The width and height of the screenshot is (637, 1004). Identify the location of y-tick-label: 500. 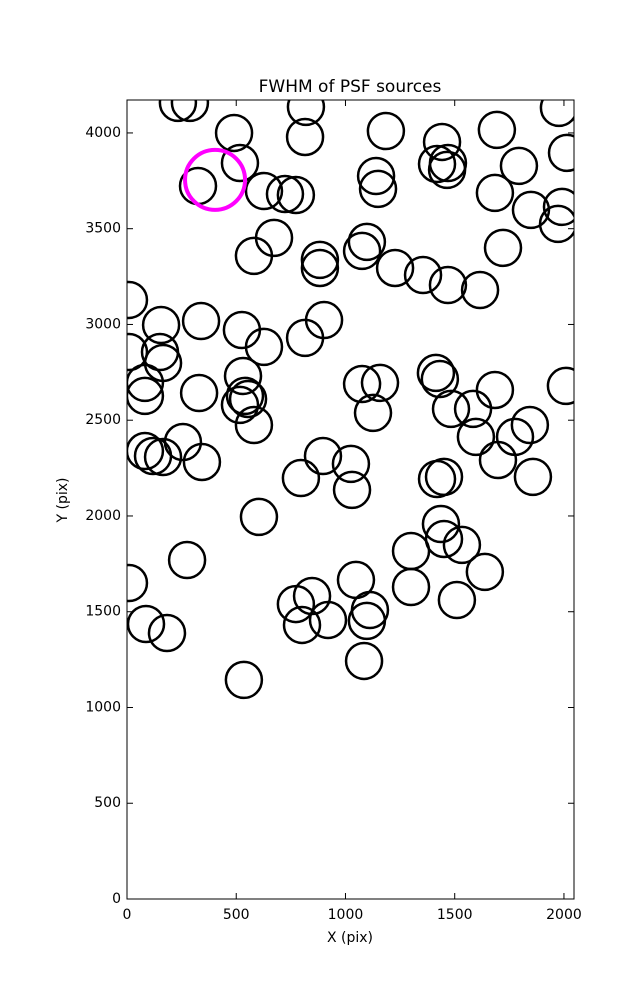
(107, 803).